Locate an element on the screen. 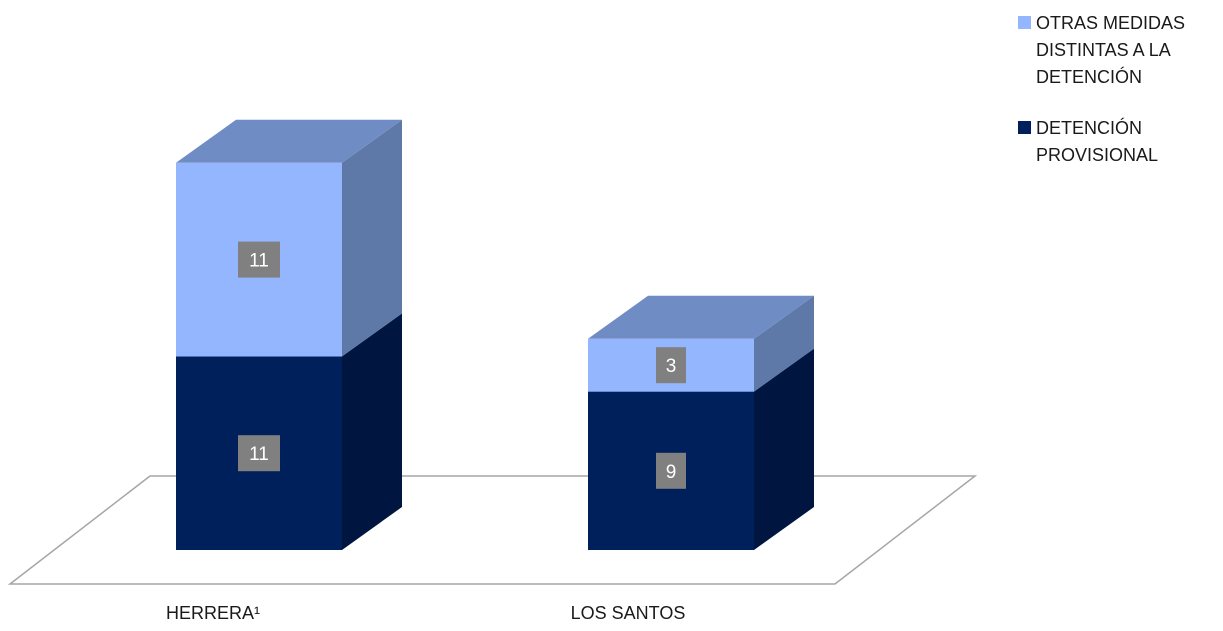  legend-item-detencion-provisional: DETENCIÓN PROVISIONAL is located at coordinates (1118, 142).